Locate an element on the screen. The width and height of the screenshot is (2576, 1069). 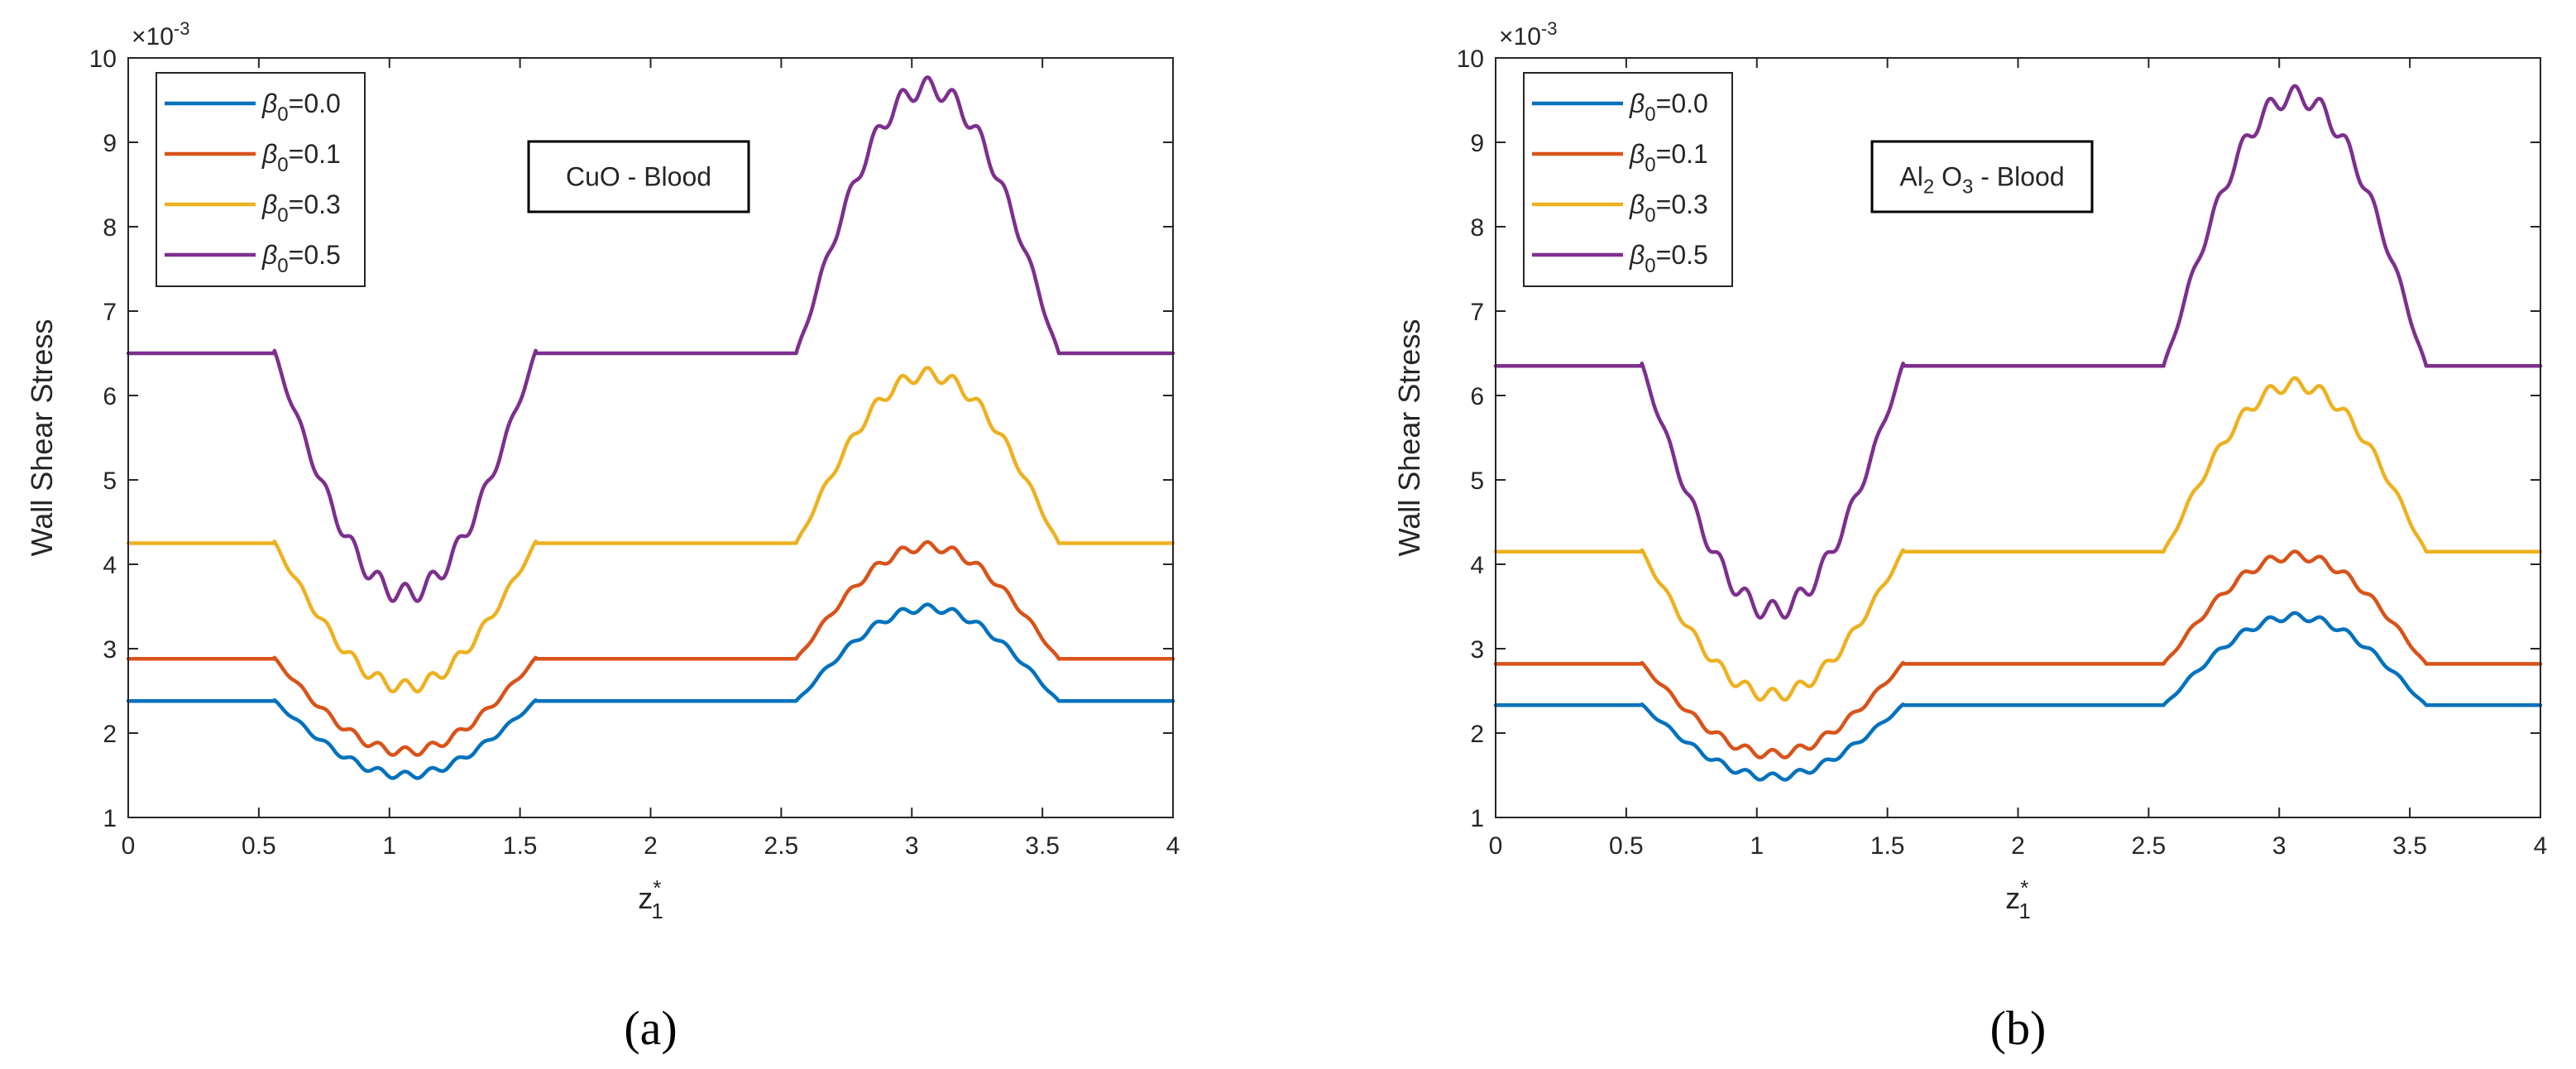
panel-label: (a) is located at coordinates (650, 1028).